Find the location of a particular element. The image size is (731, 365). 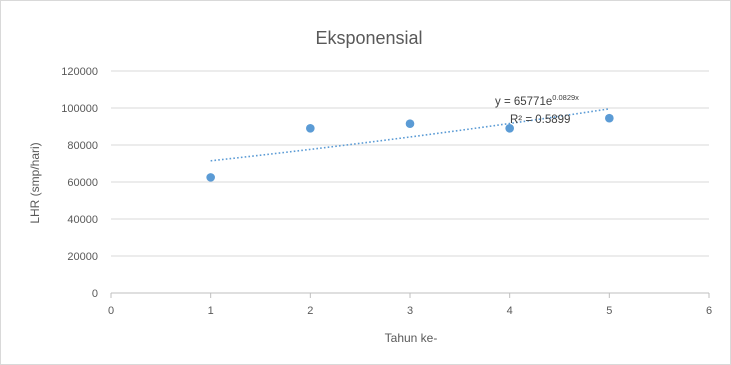

y-tick-label: 80000 is located at coordinates (82, 146).